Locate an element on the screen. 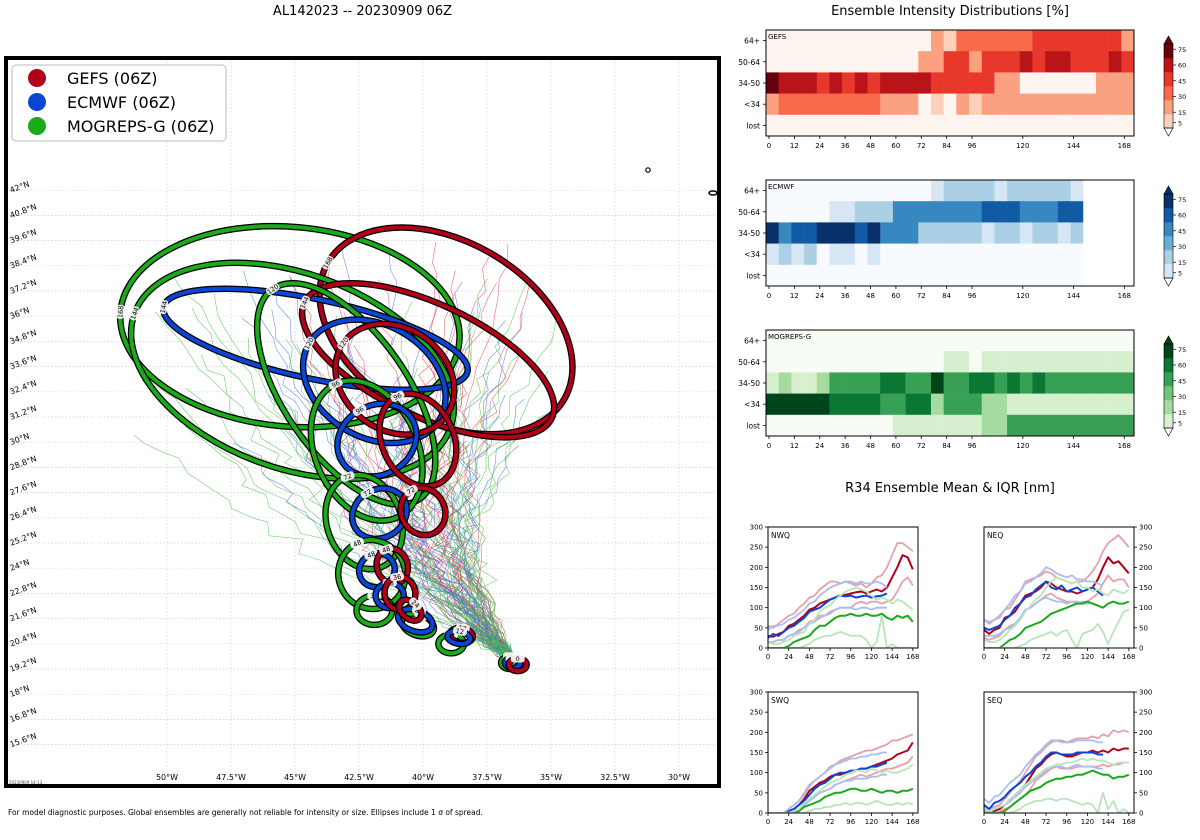 The width and height of the screenshot is (1200, 840). heatmap-model-label: GEFS is located at coordinates (777, 37).